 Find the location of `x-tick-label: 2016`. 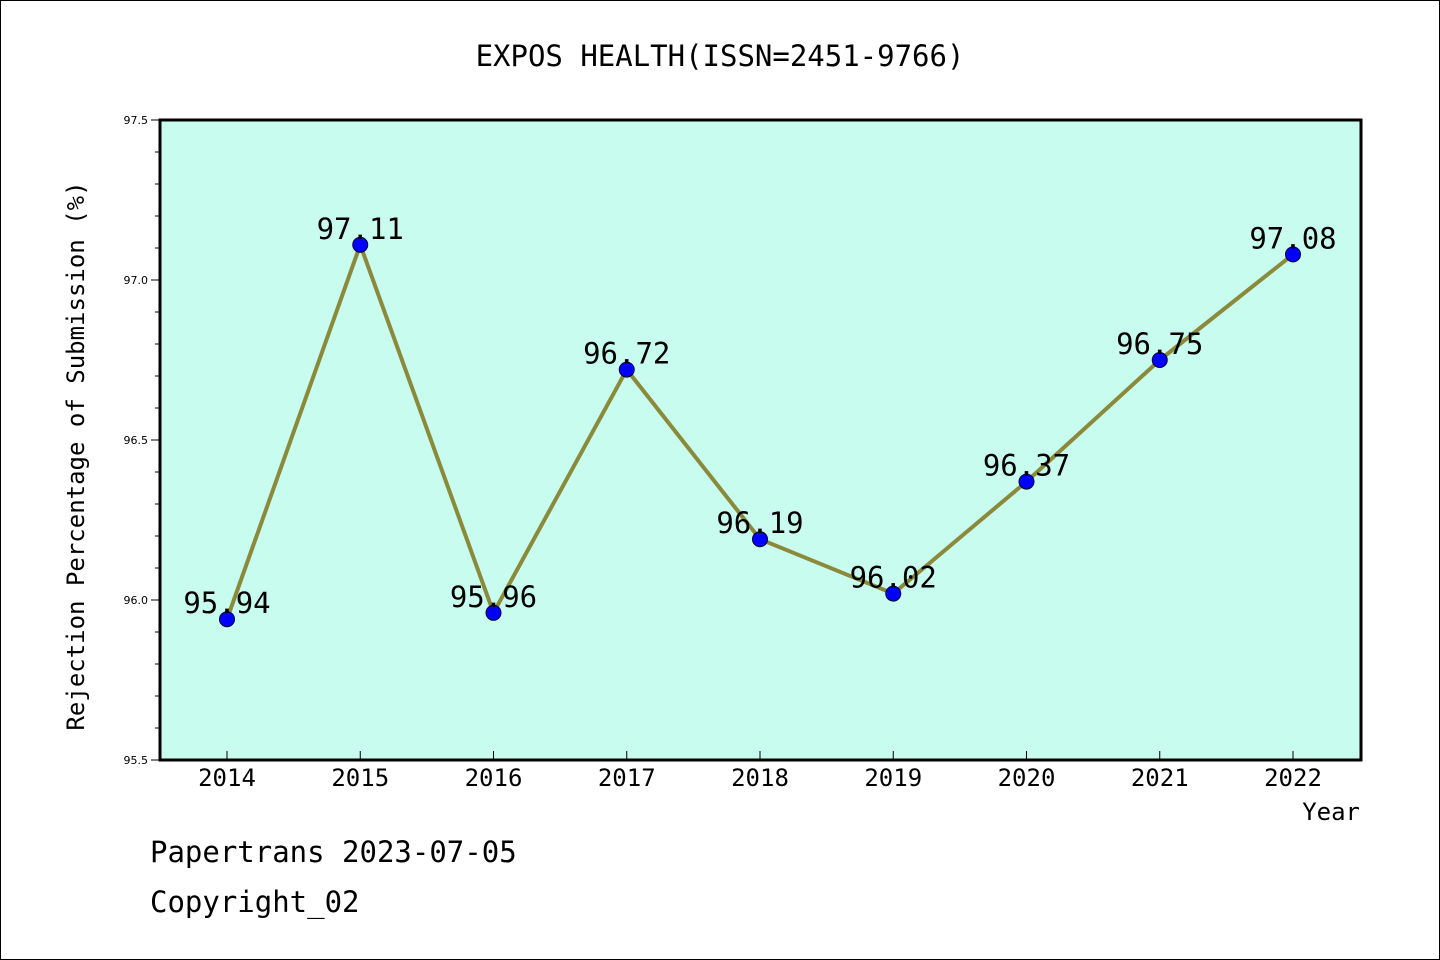

x-tick-label: 2016 is located at coordinates (494, 778).